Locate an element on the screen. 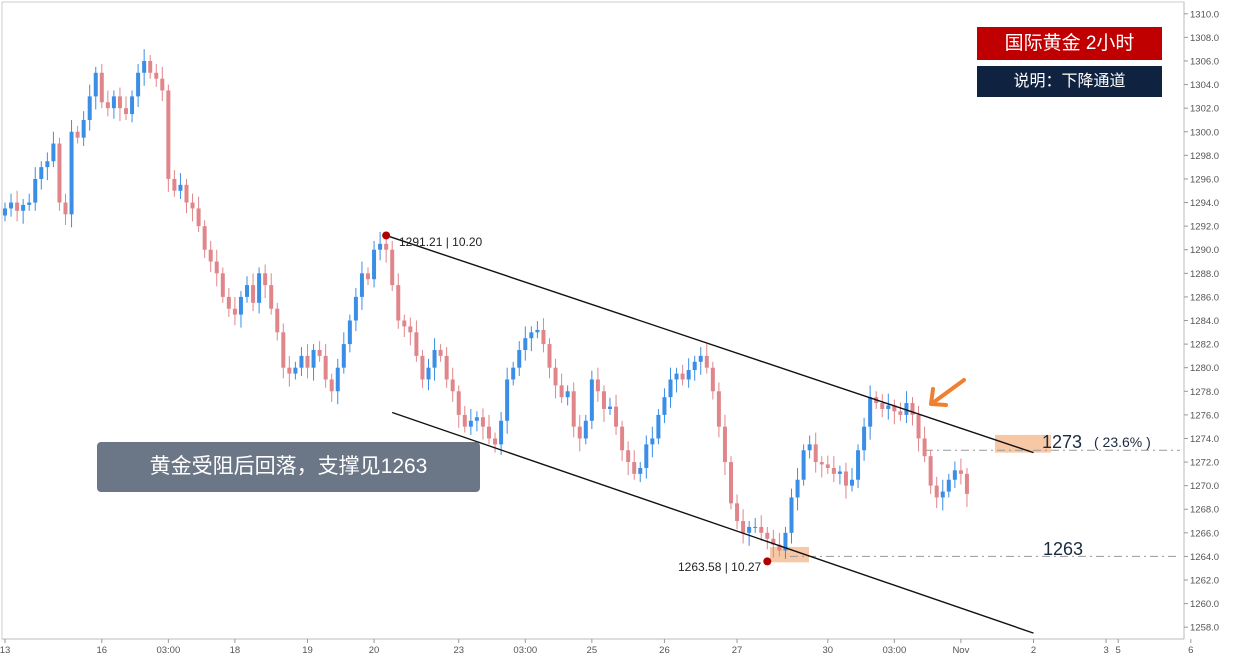  y-tick-label: 1296.0 is located at coordinates (1204, 179).